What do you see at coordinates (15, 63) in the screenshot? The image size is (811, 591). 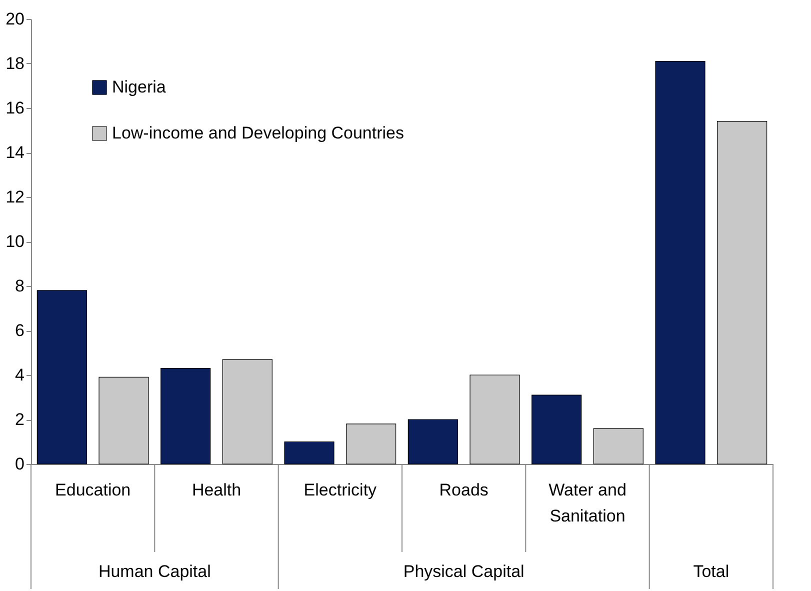 I see `y-tick-label: 18` at bounding box center [15, 63].